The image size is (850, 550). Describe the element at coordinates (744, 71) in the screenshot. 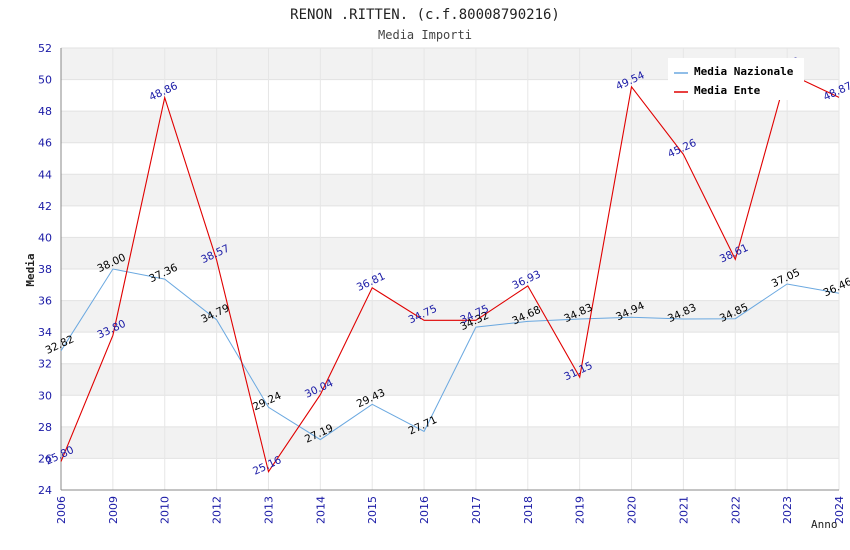

I see `legend-label-nazionale: Media Nazionale` at that location.